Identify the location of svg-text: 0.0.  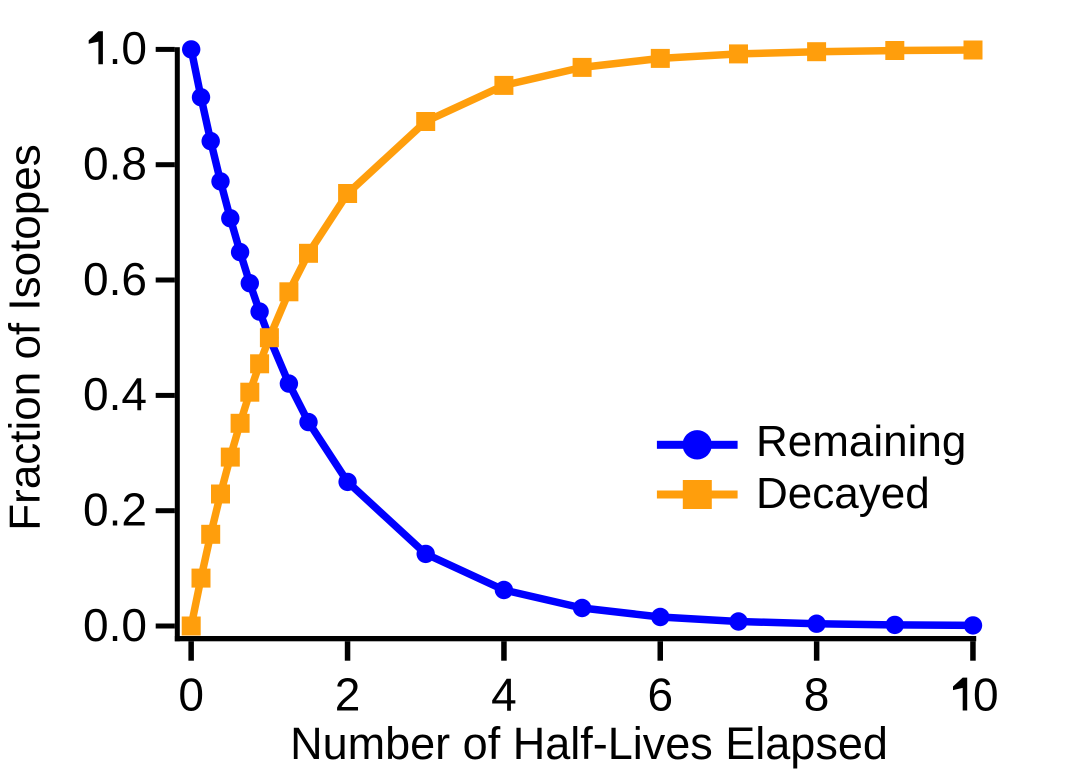
(115, 625).